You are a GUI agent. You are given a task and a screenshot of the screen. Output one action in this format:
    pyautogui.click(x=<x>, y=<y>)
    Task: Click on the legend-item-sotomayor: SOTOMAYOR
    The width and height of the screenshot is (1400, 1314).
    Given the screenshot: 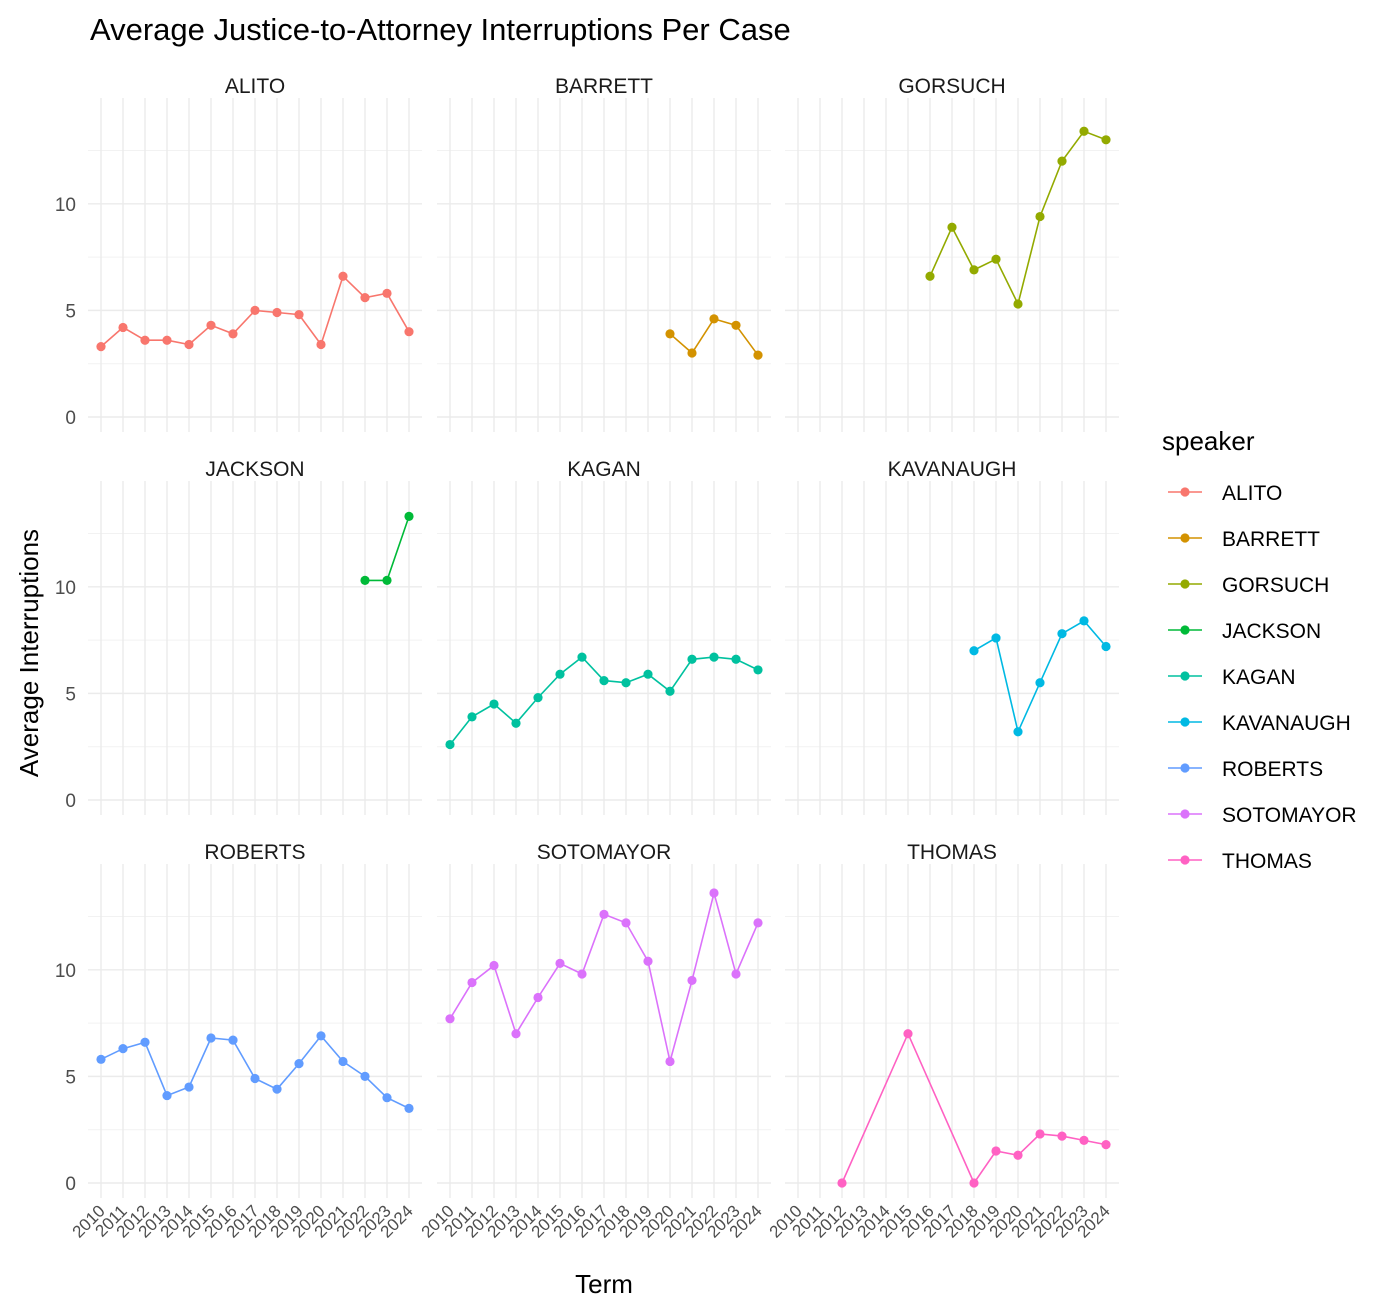 What is the action you would take?
    pyautogui.click(x=1262, y=815)
    